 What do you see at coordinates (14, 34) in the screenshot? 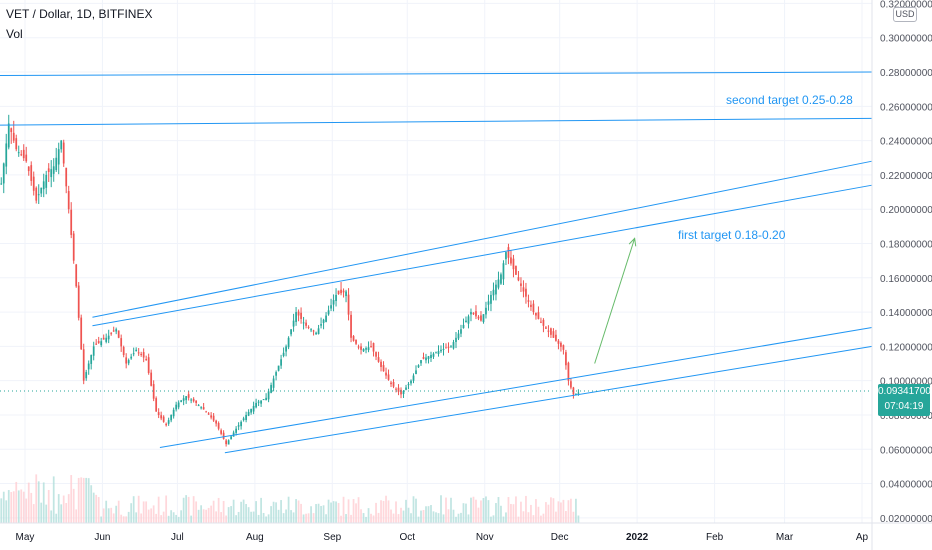
I see `volume-indicator-label: Vol` at bounding box center [14, 34].